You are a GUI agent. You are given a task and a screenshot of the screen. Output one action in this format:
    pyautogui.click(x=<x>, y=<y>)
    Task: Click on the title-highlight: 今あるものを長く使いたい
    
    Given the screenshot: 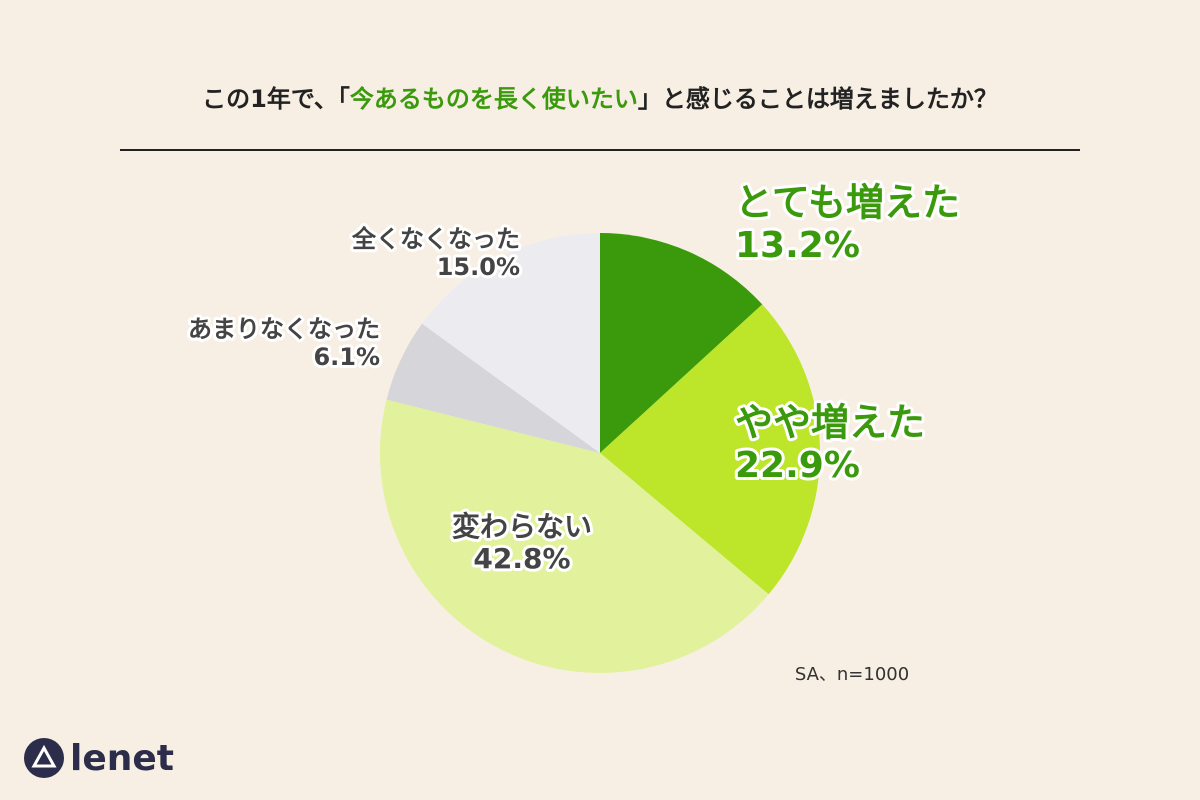 What is the action you would take?
    pyautogui.click(x=494, y=99)
    